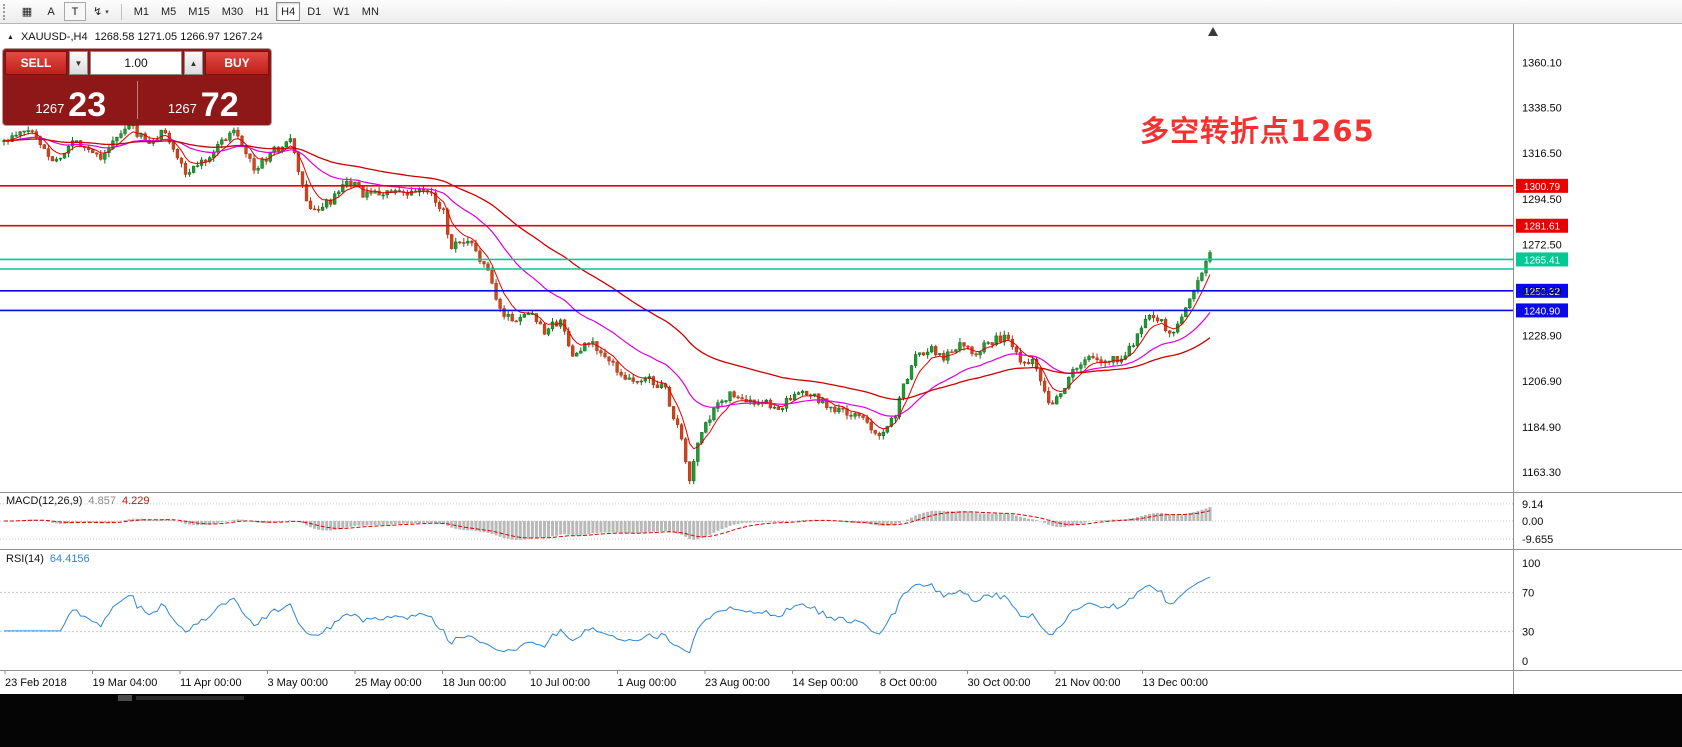 The height and width of the screenshot is (747, 1682). Describe the element at coordinates (1542, 246) in the screenshot. I see `price-tick-label: 1272.50` at that location.